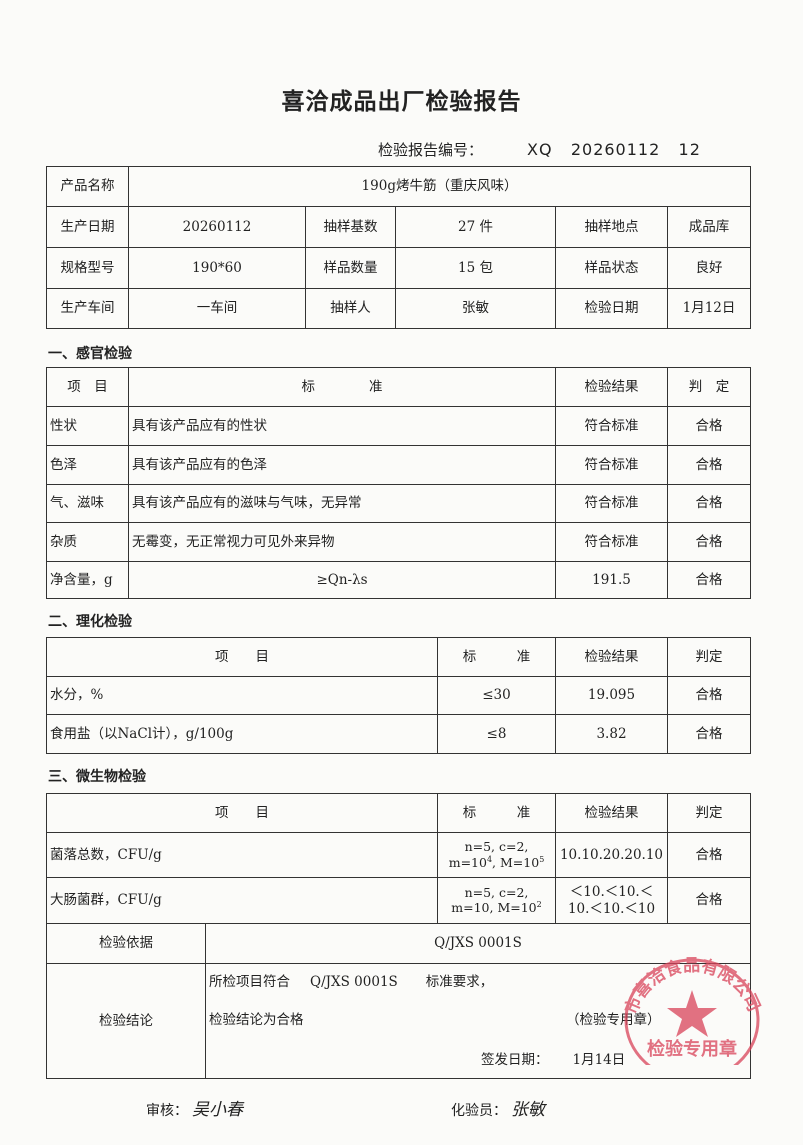  What do you see at coordinates (709, 227) in the screenshot?
I see `sample-place: 成品库` at bounding box center [709, 227].